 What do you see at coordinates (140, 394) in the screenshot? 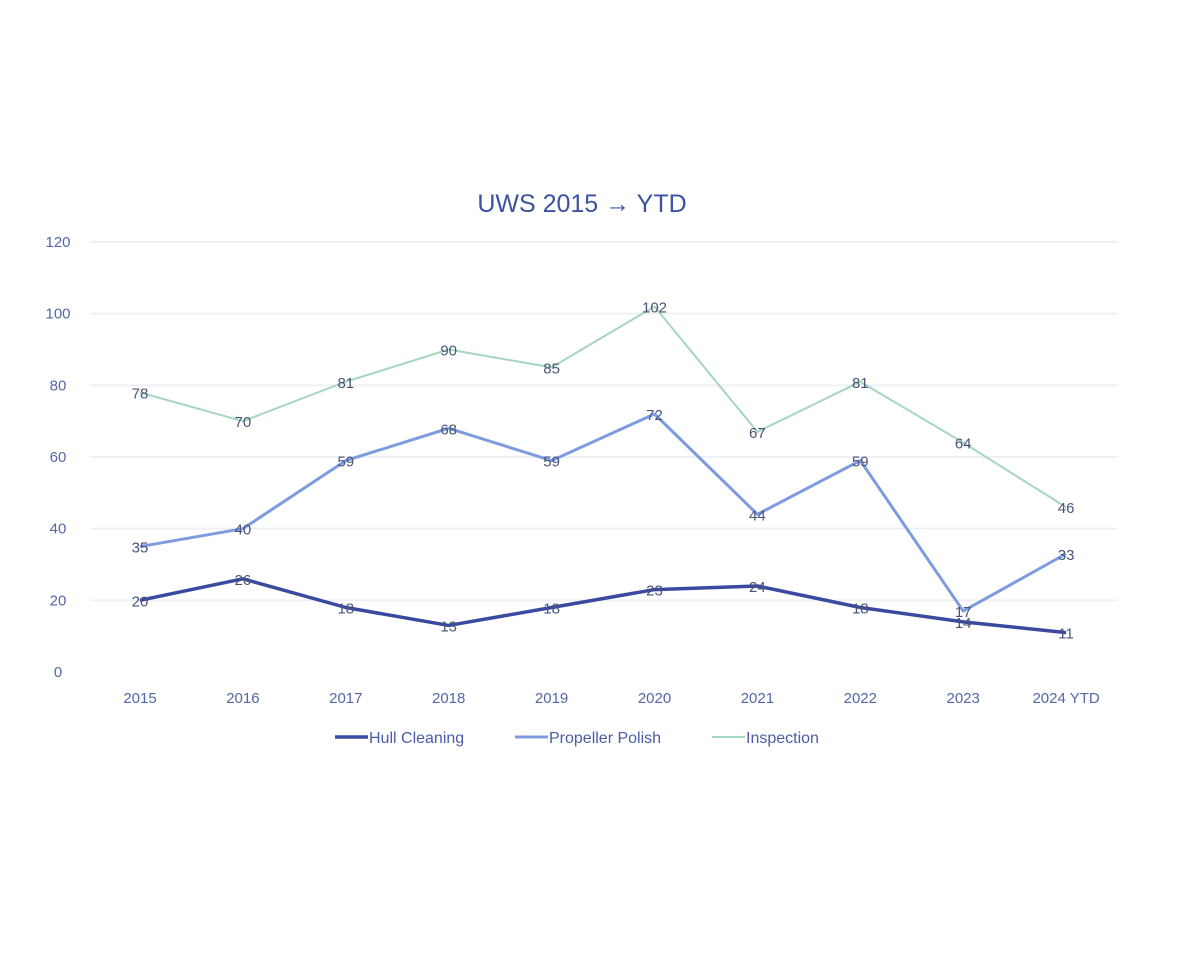
I see `data-label: 78` at bounding box center [140, 394].